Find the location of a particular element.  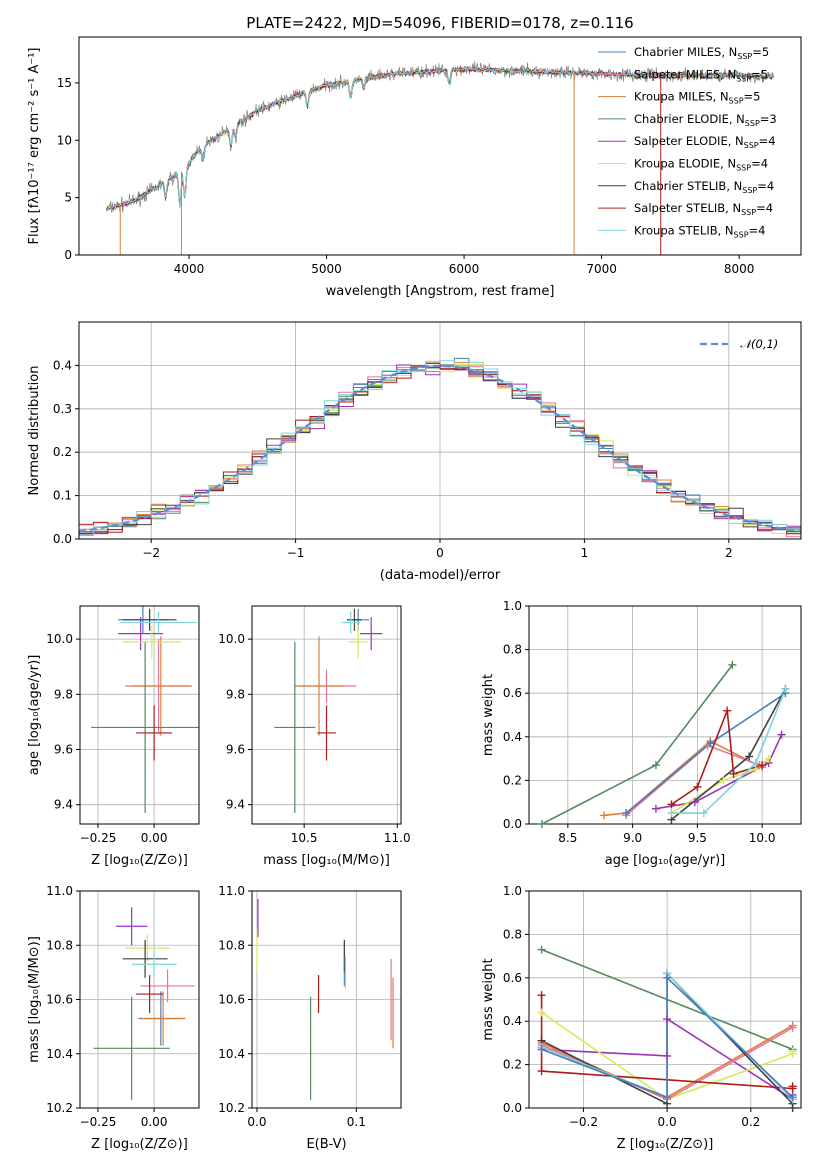

x-tick-label: 0.0 is located at coordinates (667, 1122).